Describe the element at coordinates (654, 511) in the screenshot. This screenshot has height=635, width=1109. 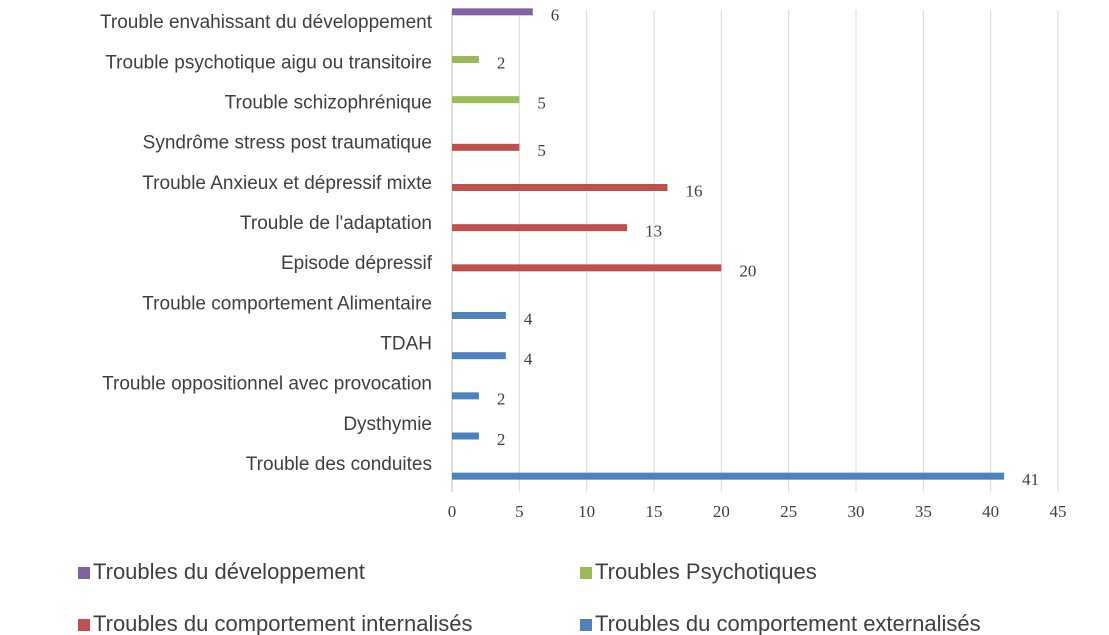
I see `x-tick-label: 15` at that location.